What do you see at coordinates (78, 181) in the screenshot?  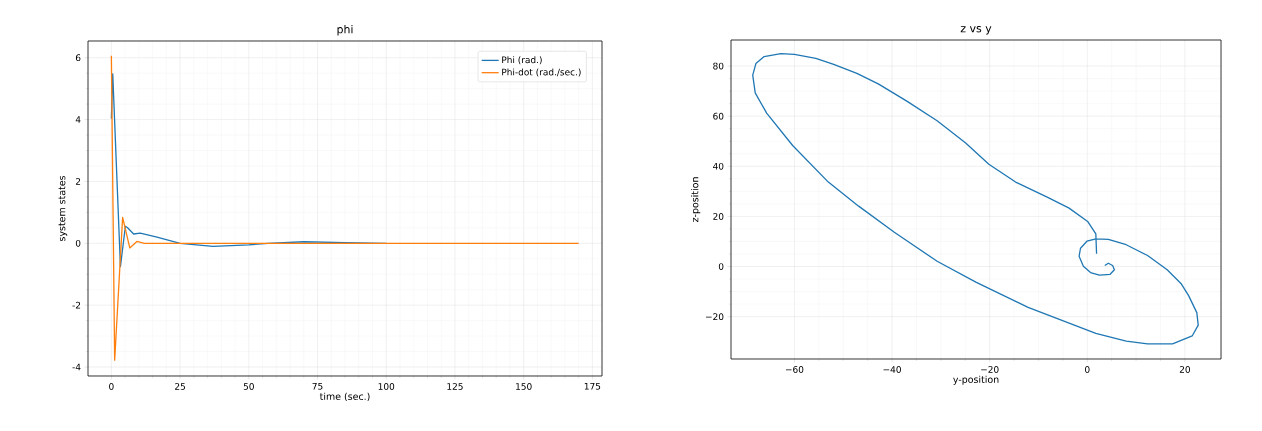 I see `y-tick-label: 2` at bounding box center [78, 181].